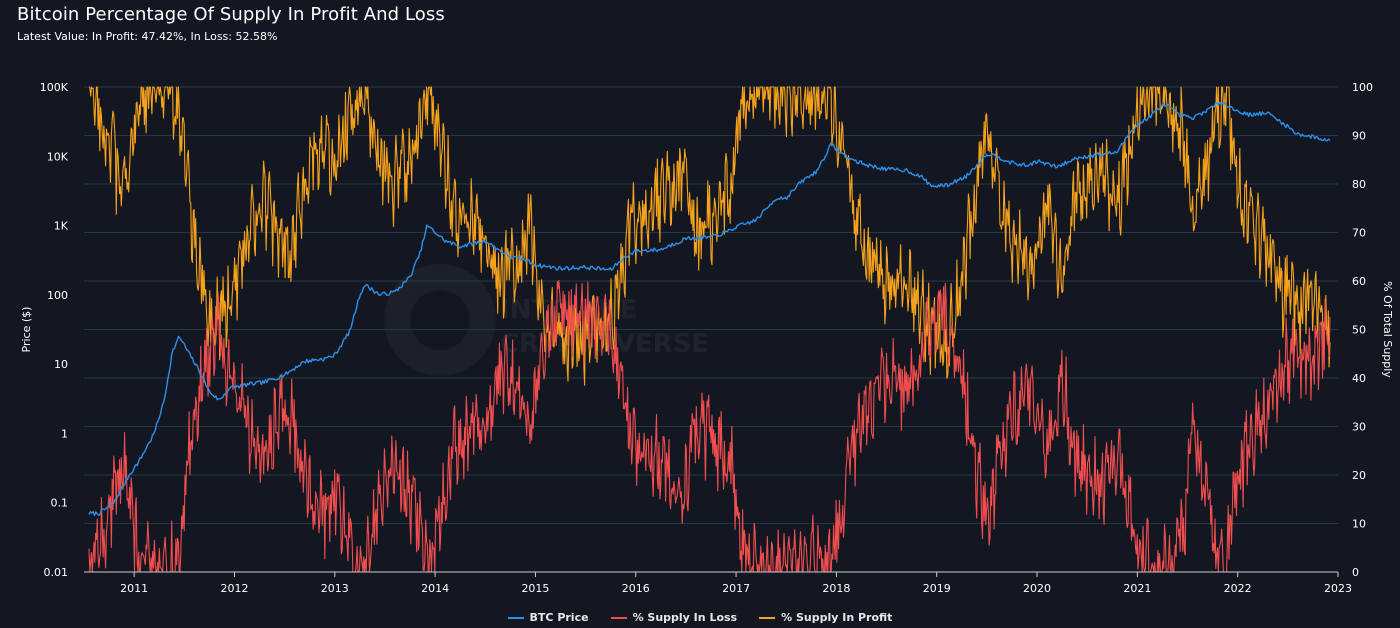 This screenshot has width=1400, height=628. Describe the element at coordinates (1359, 233) in the screenshot. I see `y-right-tick-label-70: 70` at that location.